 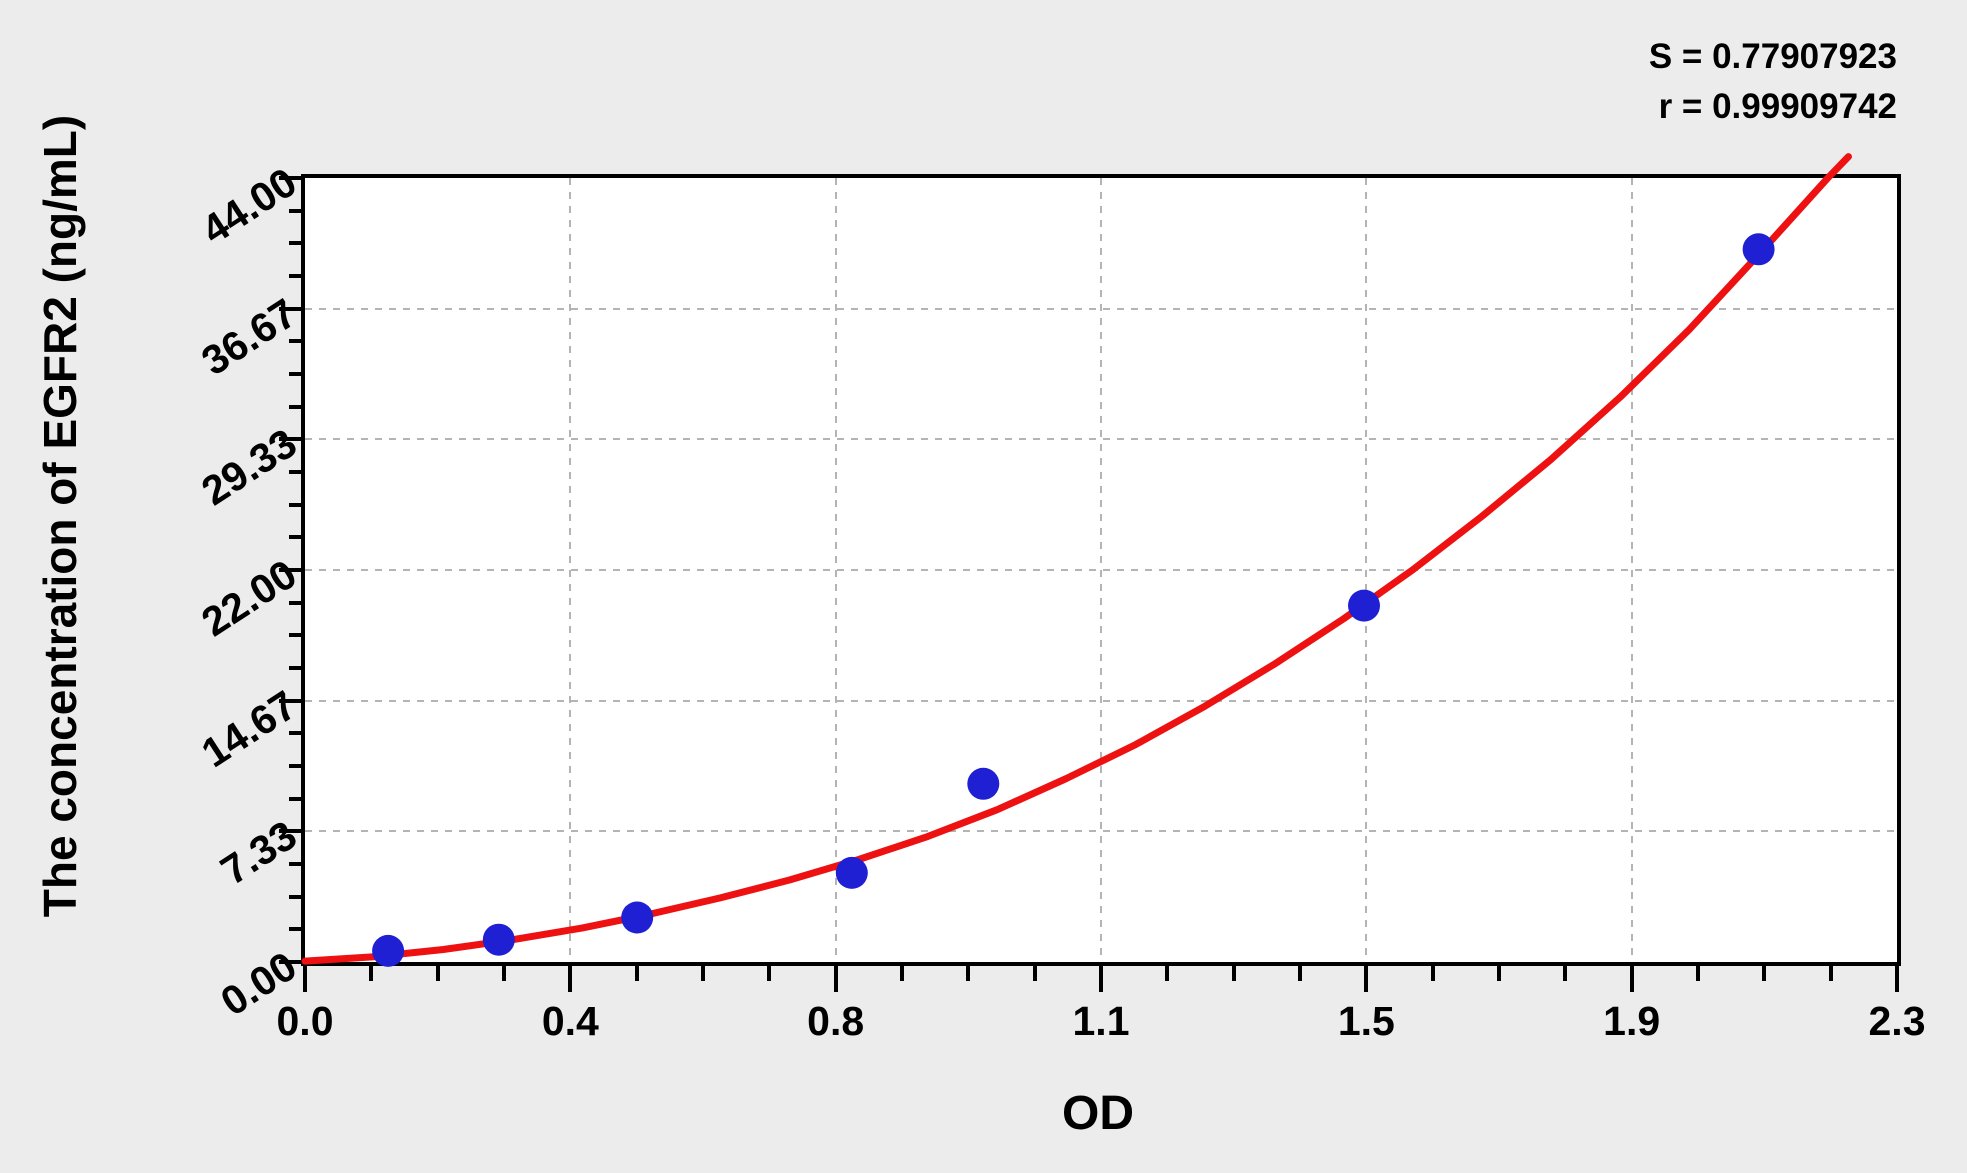 I want to click on x-tick-label: 1.9, so click(x=1632, y=1021).